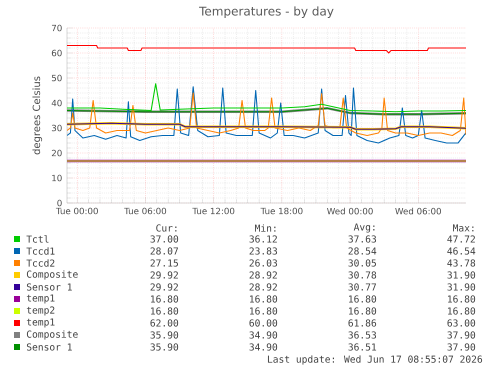 This screenshot has height=383, width=497. Describe the element at coordinates (362, 323) in the screenshot. I see `text: 61.86` at that location.